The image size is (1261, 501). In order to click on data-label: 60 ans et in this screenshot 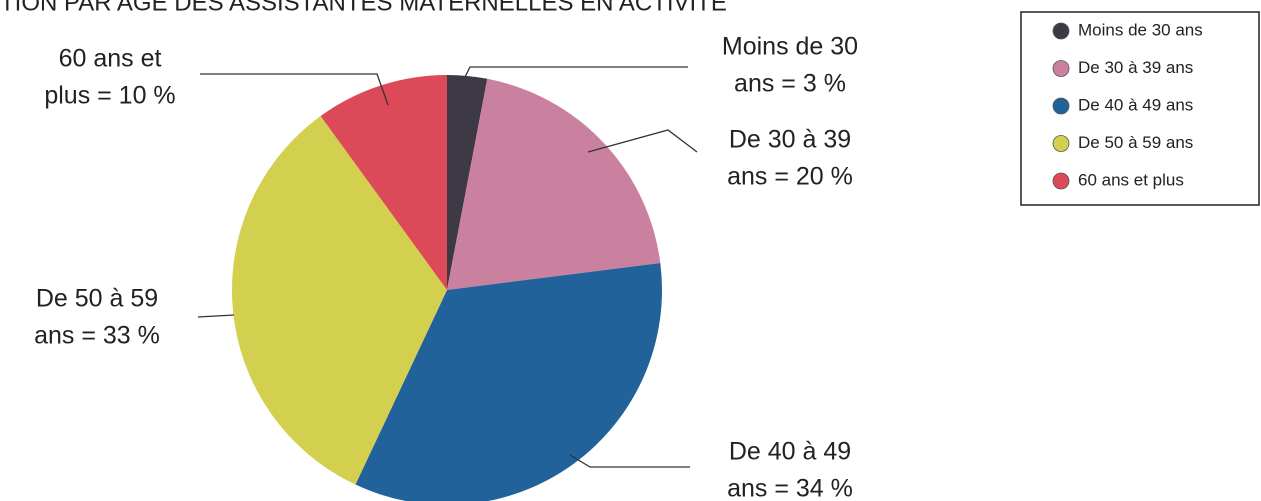, I will do `click(110, 59)`.